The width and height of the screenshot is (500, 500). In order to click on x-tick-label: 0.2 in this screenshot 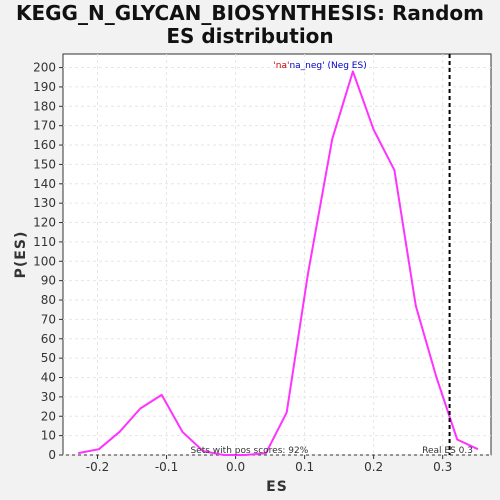, I will do `click(373, 467)`.